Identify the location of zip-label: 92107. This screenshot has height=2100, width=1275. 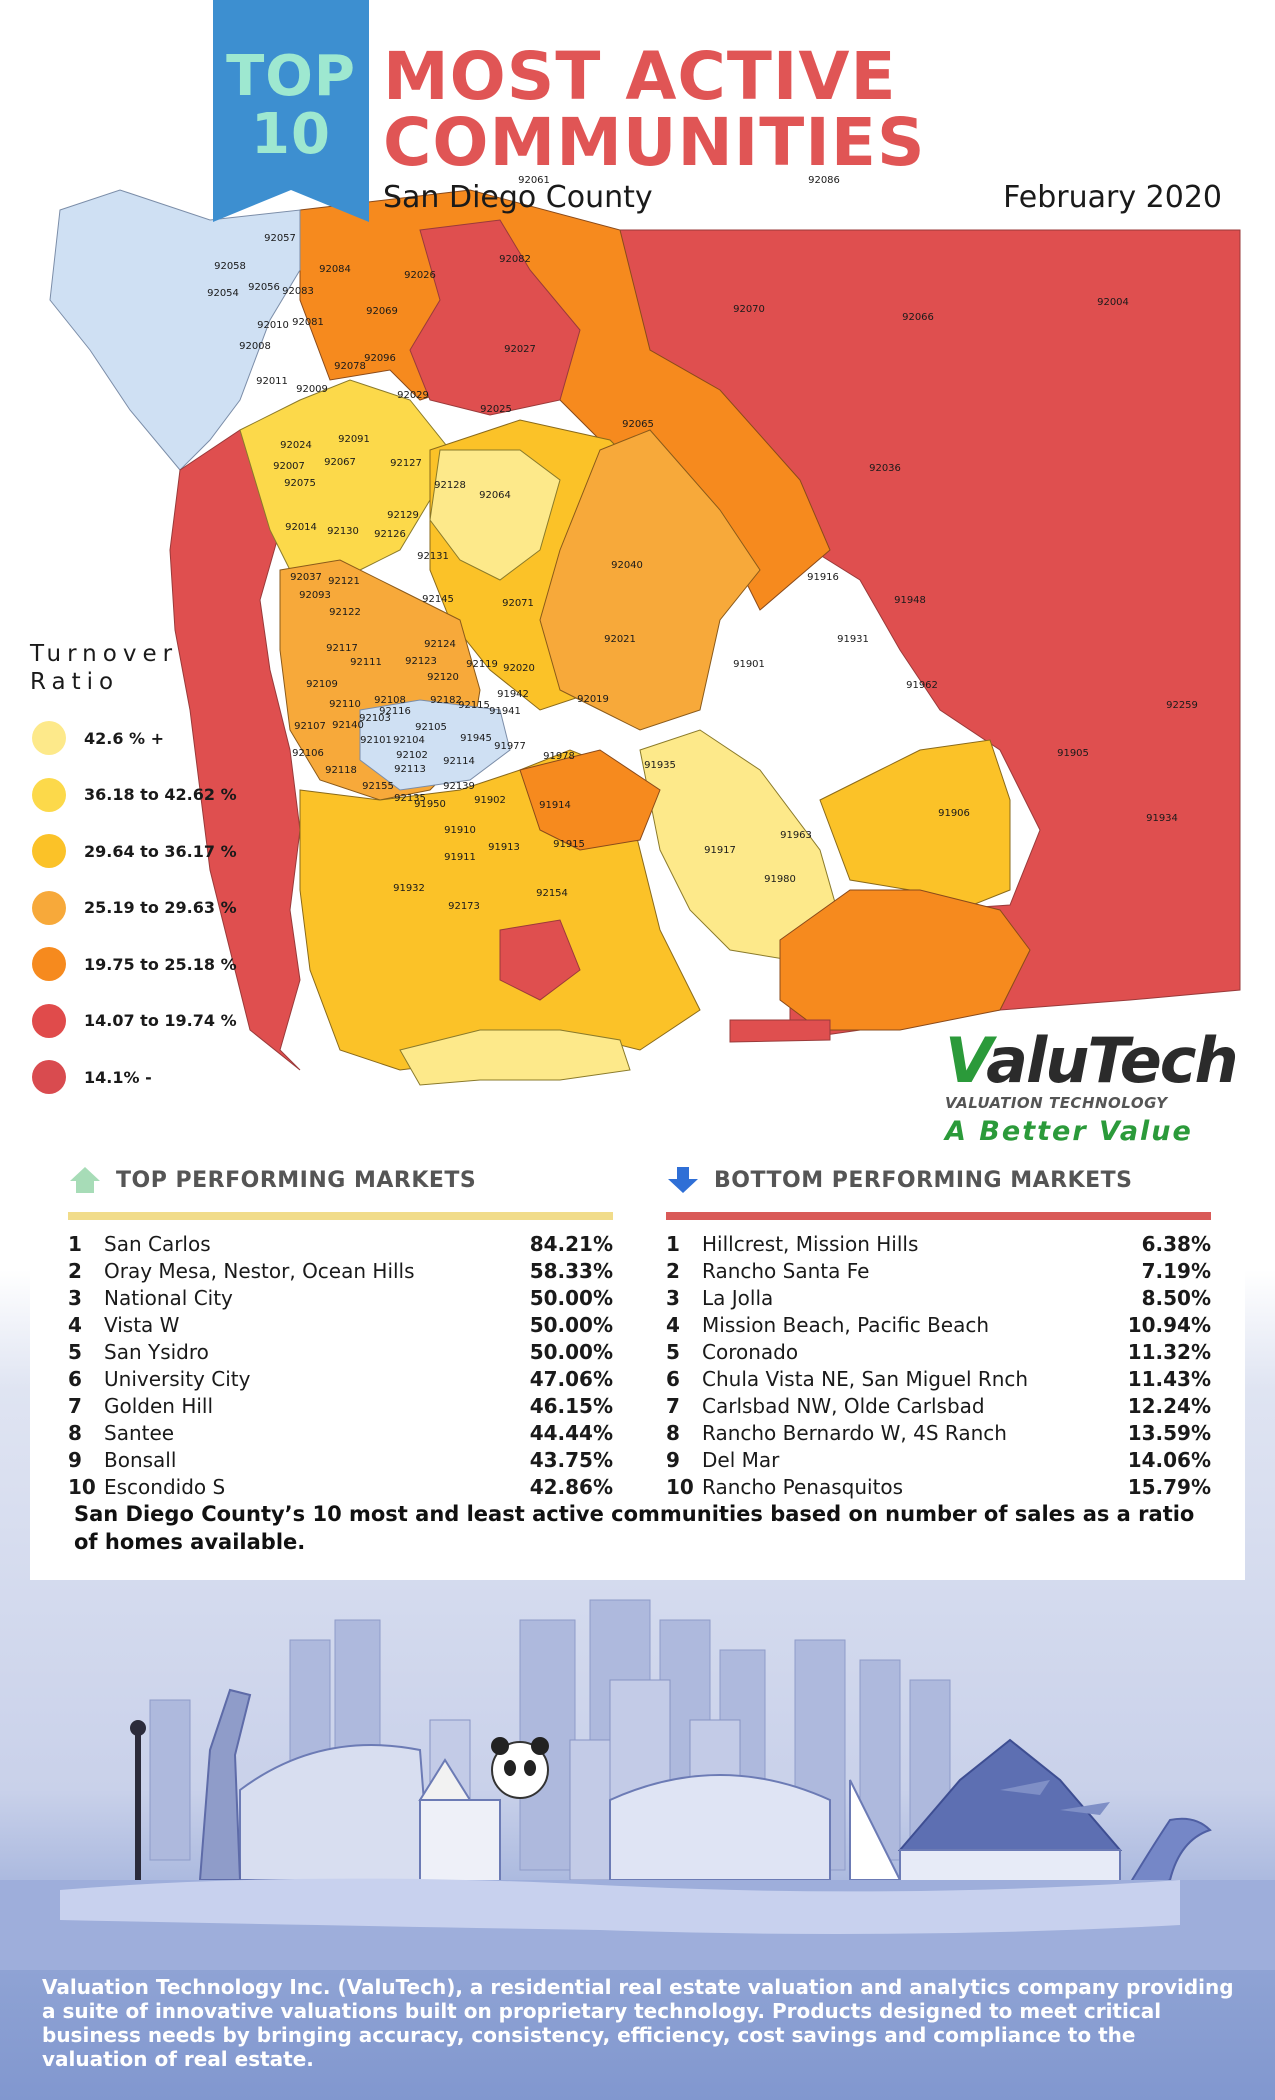
(310, 726).